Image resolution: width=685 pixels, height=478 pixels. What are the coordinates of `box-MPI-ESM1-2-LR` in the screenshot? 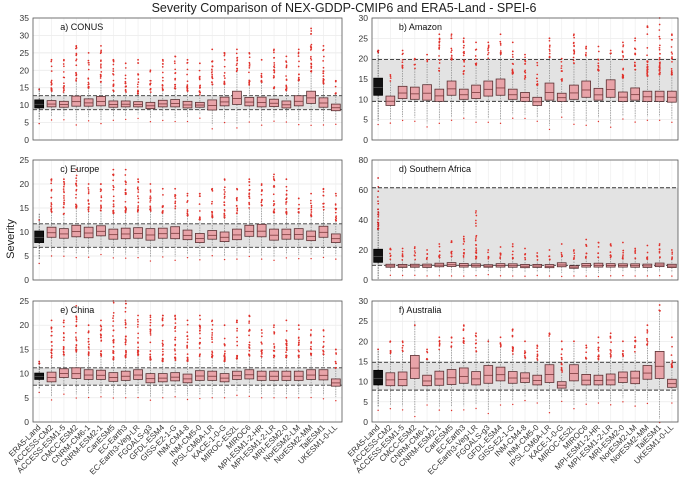 It's located at (274, 234).